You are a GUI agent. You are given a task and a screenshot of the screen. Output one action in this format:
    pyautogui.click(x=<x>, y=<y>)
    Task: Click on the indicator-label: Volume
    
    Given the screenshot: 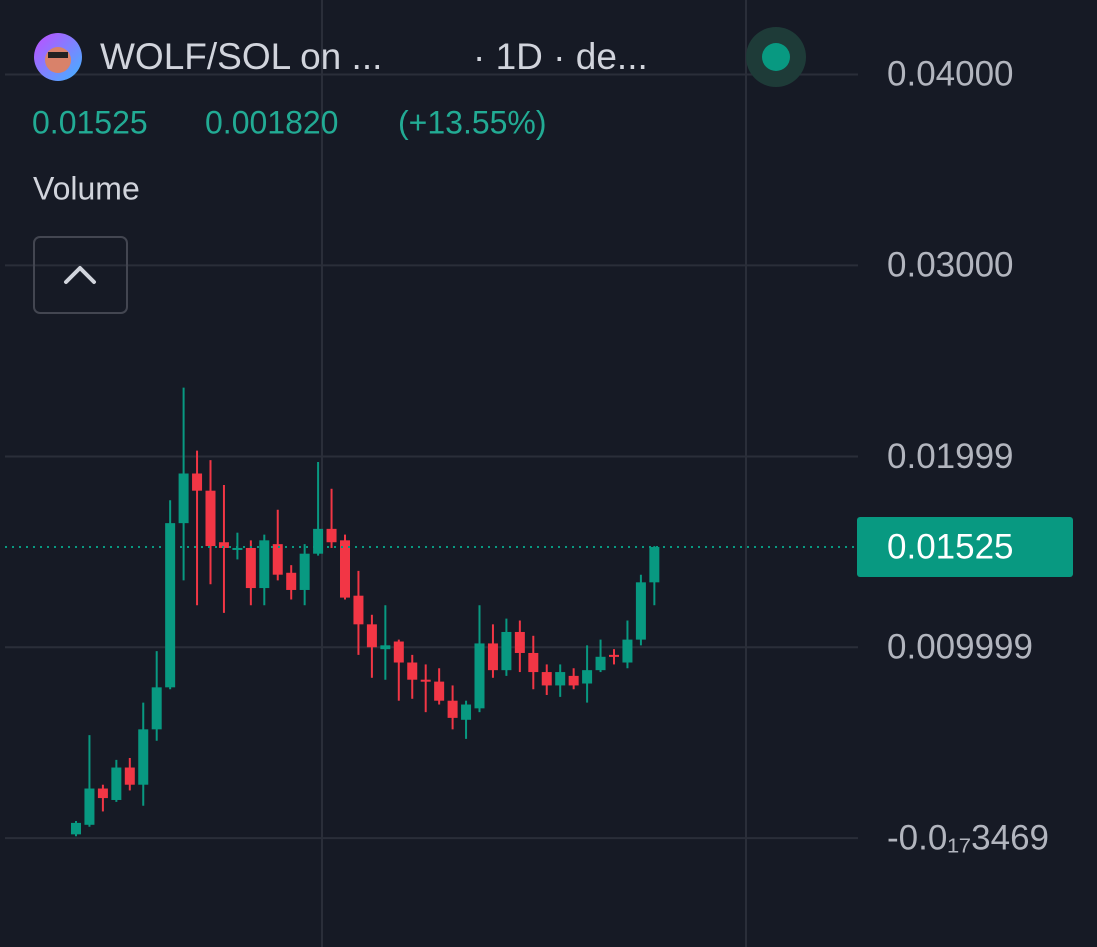 What is the action you would take?
    pyautogui.click(x=86, y=188)
    